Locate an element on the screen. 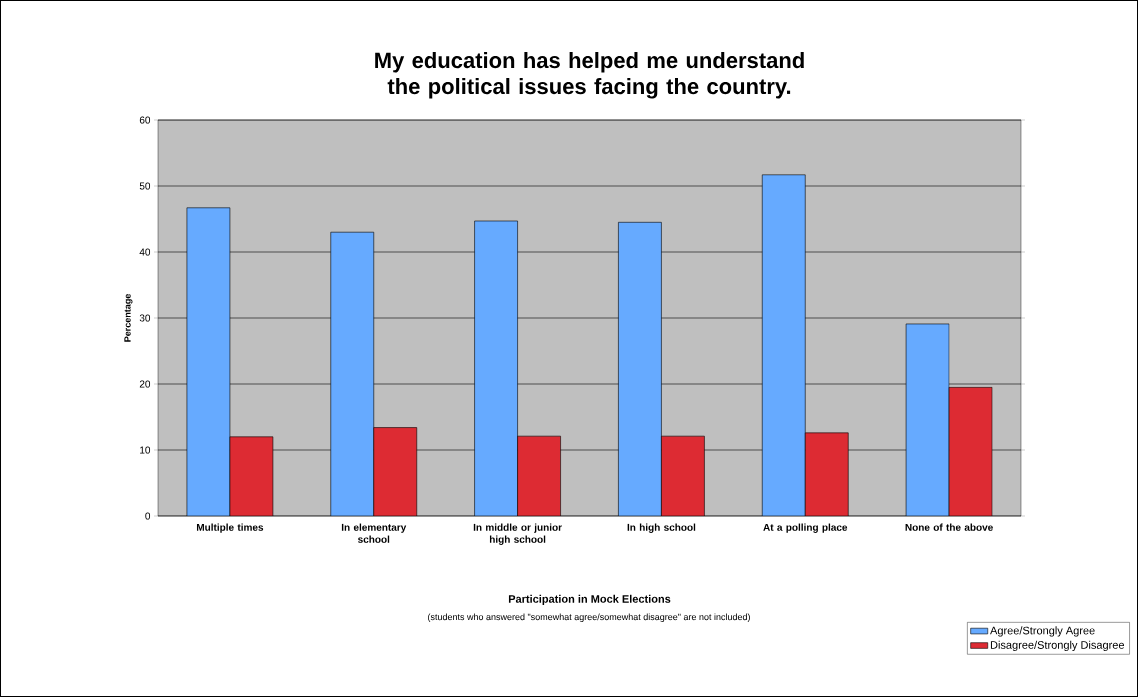 This screenshot has height=697, width=1138. y-tick-label: 20 is located at coordinates (145, 384).